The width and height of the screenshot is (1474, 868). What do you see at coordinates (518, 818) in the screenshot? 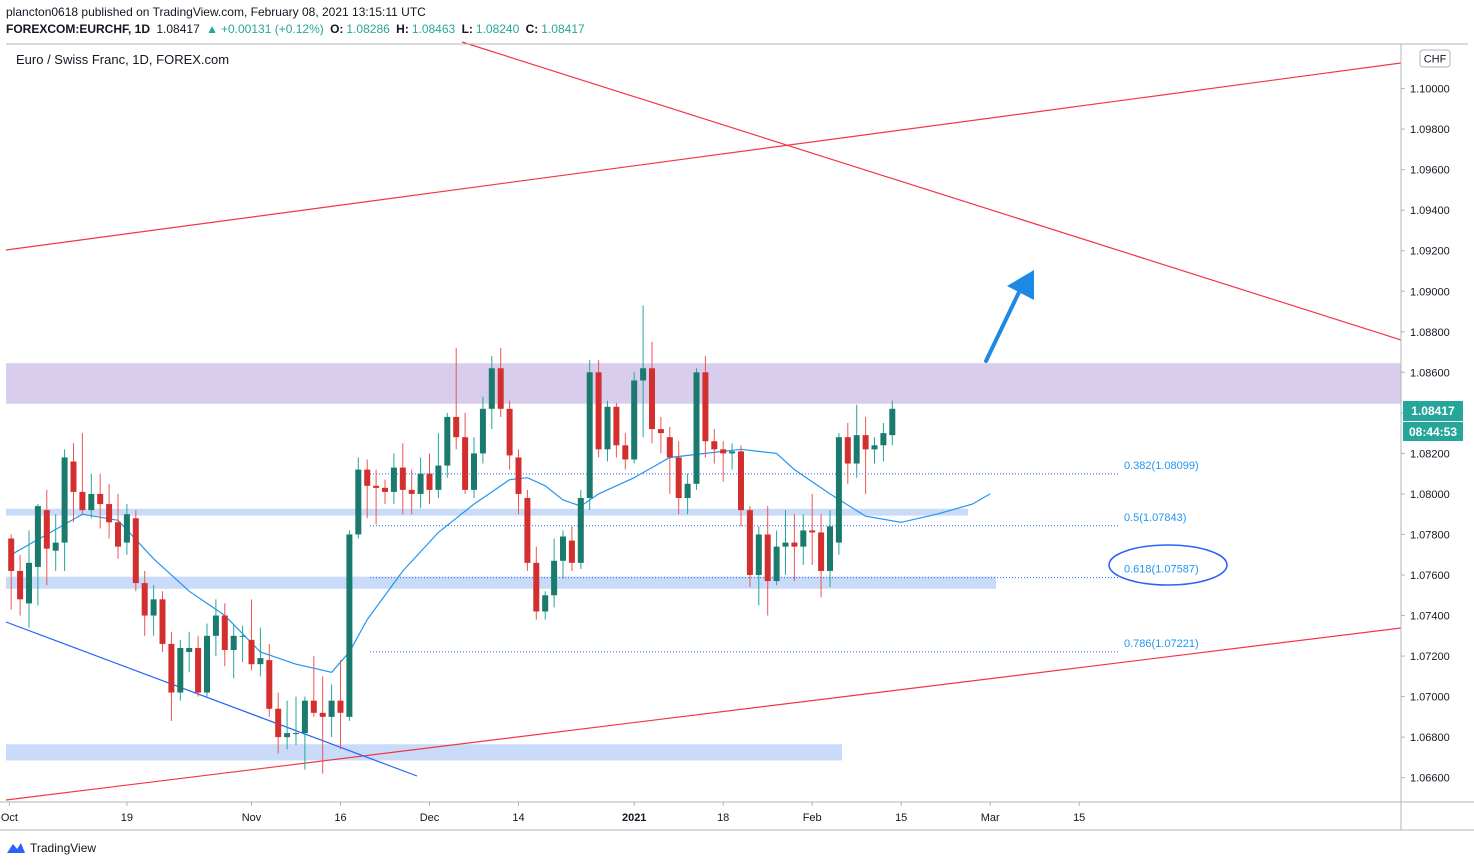
I see `time-tick-label: 14` at bounding box center [518, 818].